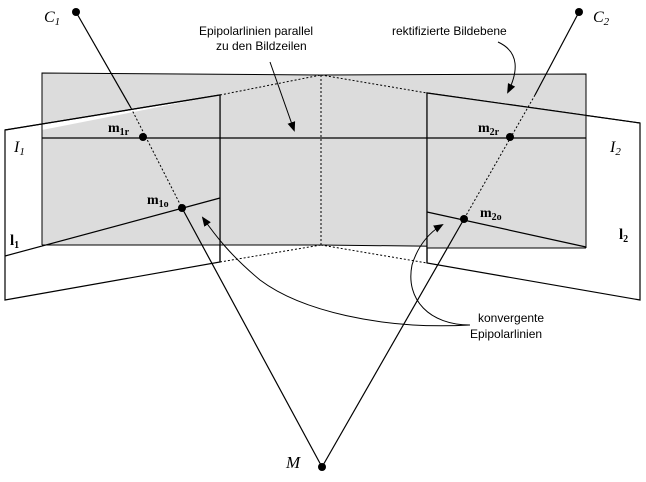  Describe the element at coordinates (374, 254) in the screenshot. I see `rectified-fold-bottom-right` at that location.